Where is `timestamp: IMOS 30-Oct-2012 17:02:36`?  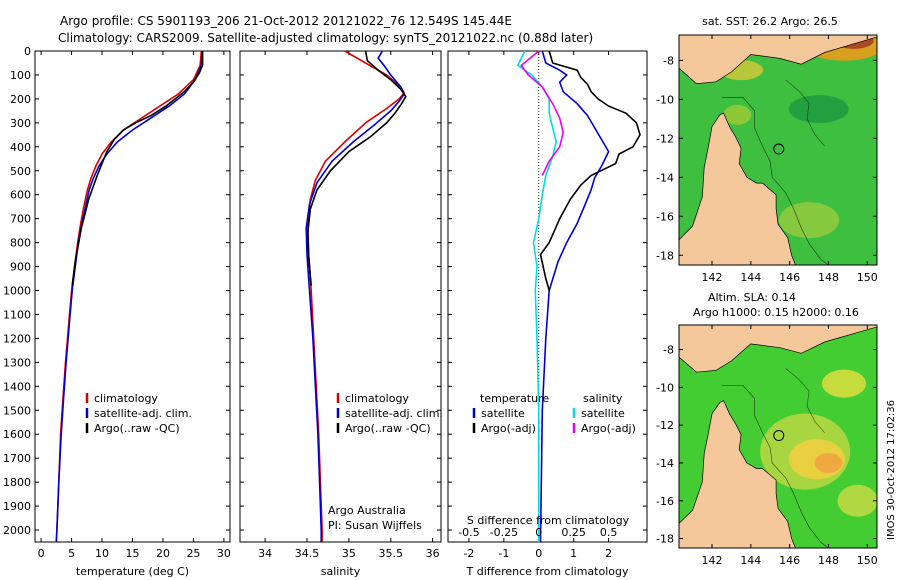
timestamp: IMOS 30-Oct-2012 17:02:36 is located at coordinates (891, 470).